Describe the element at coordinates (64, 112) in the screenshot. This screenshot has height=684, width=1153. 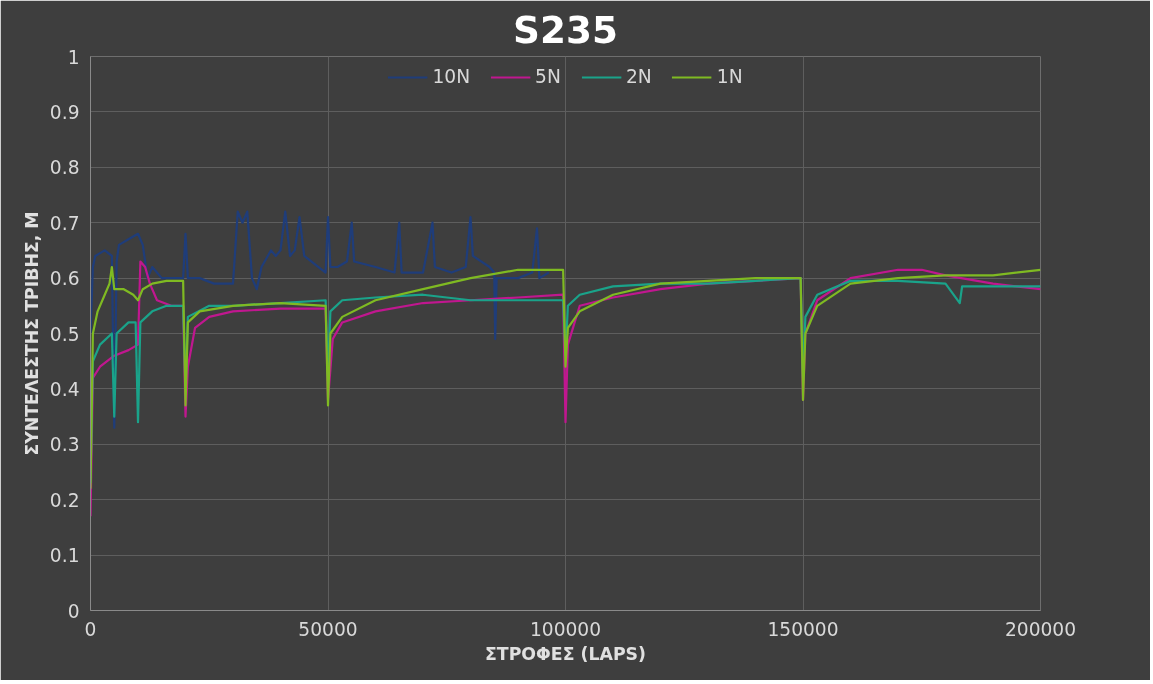
I see `y-tick-label: 0.9` at that location.